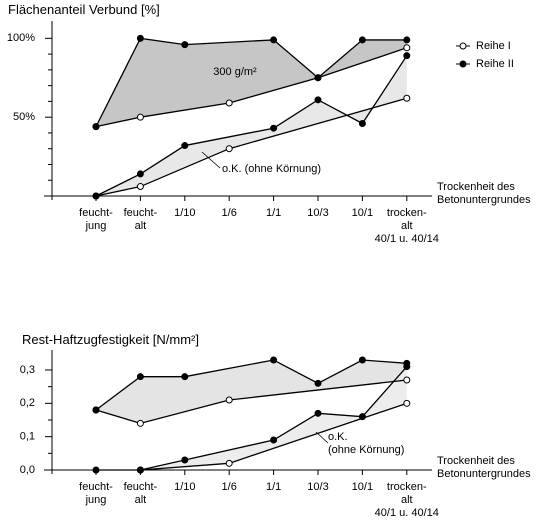 This screenshot has width=553, height=525. What do you see at coordinates (235, 72) in the screenshot?
I see `annotation: 300 g/m²` at bounding box center [235, 72].